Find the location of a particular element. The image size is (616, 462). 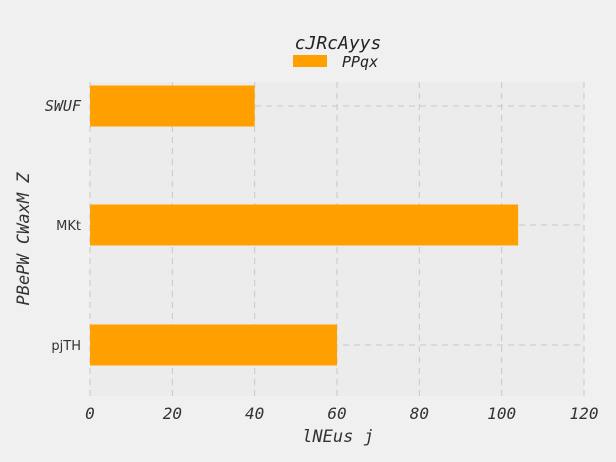

x-tick-label: 40 is located at coordinates (254, 413).